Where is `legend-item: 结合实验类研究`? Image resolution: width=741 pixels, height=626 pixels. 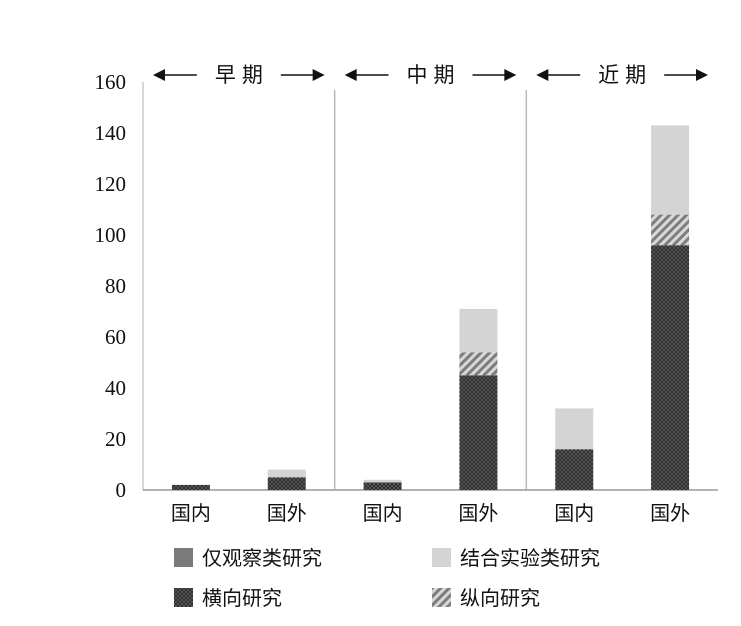 legend-item: 结合实验类研究 is located at coordinates (516, 558).